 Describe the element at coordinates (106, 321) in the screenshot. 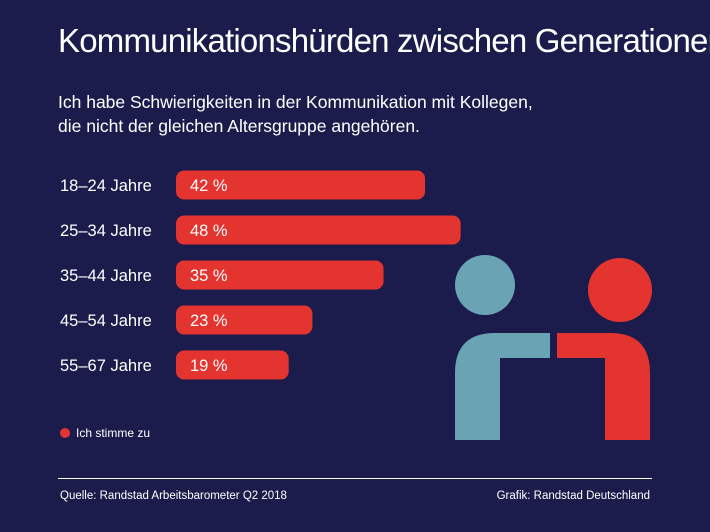

I see `category-label: 45–54 Jahre` at that location.